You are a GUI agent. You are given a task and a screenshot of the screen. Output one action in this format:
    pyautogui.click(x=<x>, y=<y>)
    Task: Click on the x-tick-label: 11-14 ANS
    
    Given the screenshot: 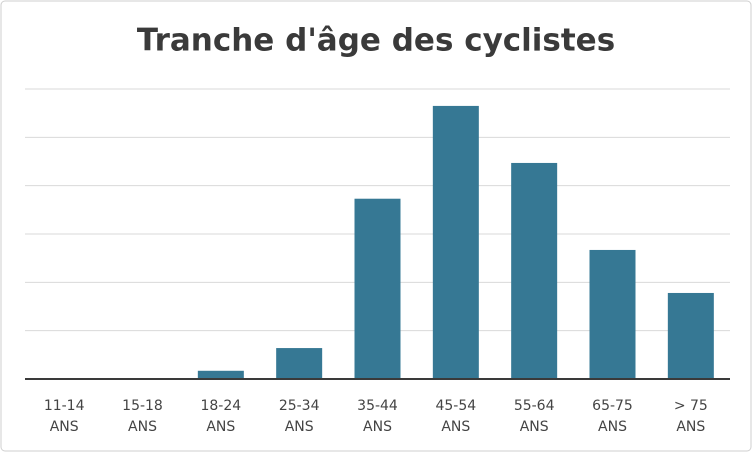 What is the action you would take?
    pyautogui.click(x=64, y=416)
    